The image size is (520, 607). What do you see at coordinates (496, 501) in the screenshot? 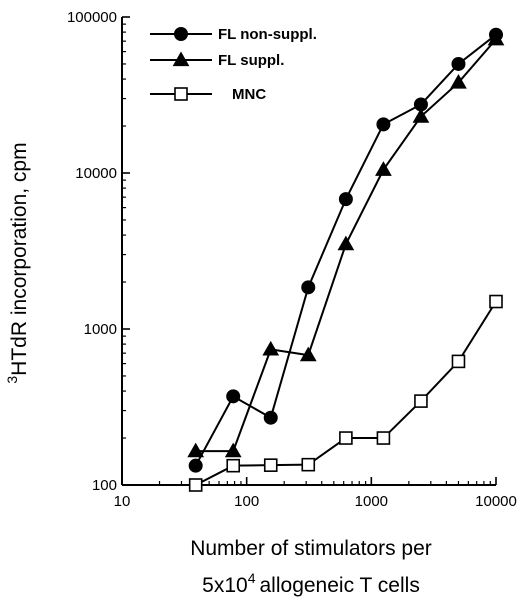
I see `x-tick-label: 10000` at bounding box center [496, 501].